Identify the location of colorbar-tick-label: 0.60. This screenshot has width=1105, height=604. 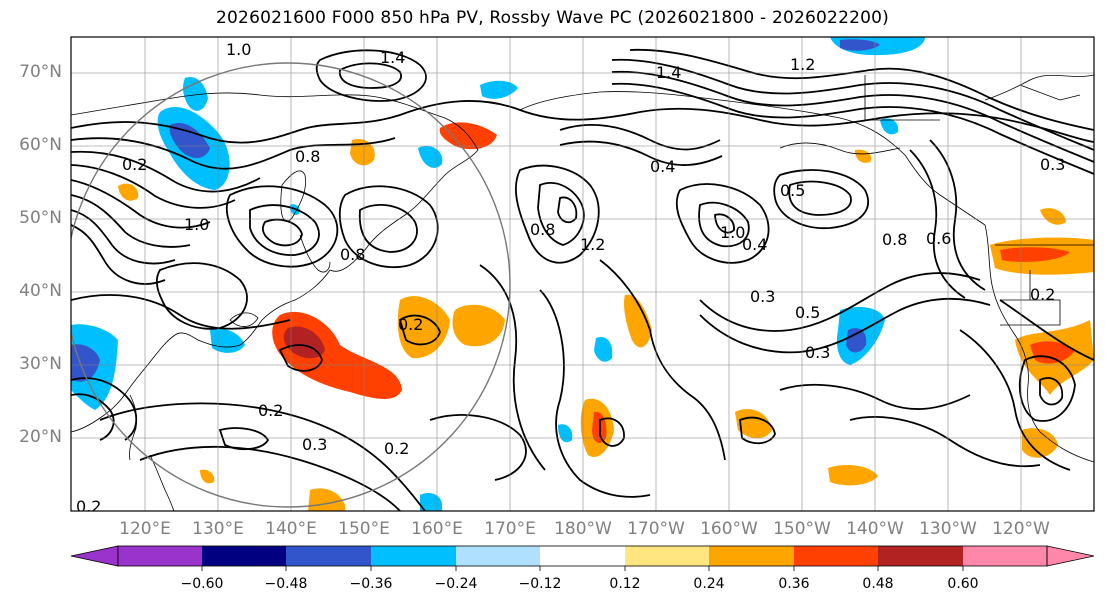
(963, 584).